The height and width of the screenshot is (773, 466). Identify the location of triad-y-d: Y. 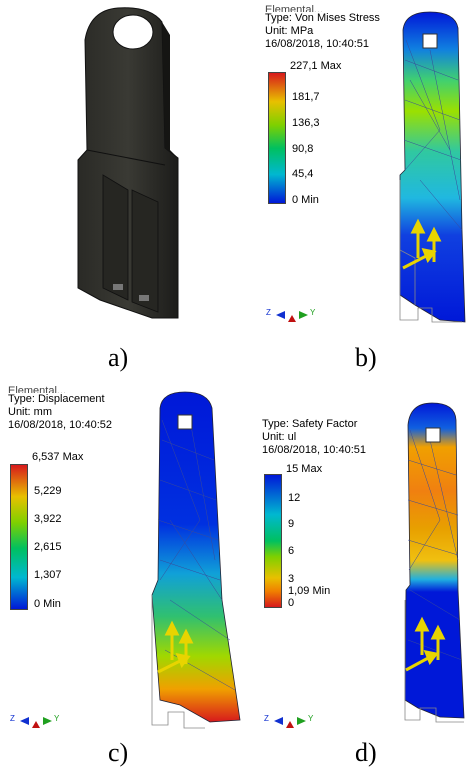
(311, 718).